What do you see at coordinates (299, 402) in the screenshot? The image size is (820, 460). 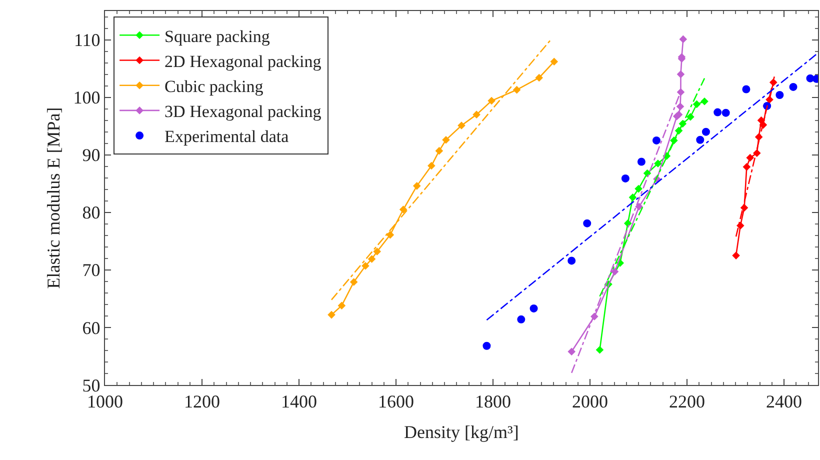 I see `x-tick-label: 1400` at bounding box center [299, 402].